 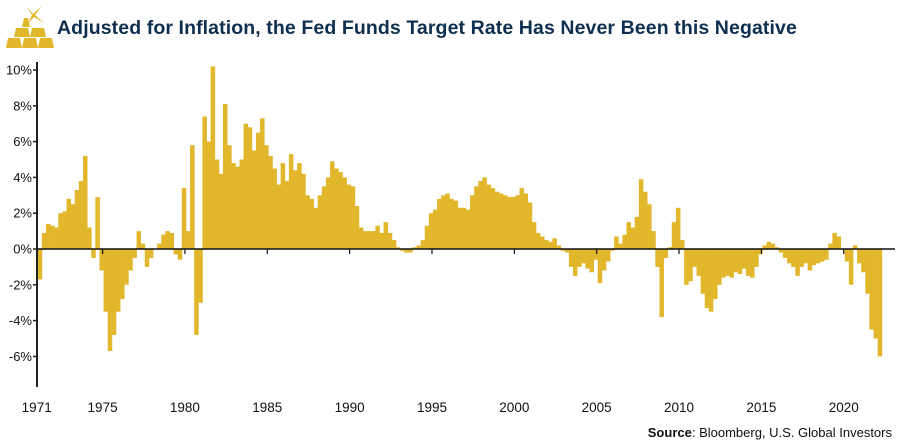 I want to click on y-tick-label: 0%, so click(x=22, y=249).